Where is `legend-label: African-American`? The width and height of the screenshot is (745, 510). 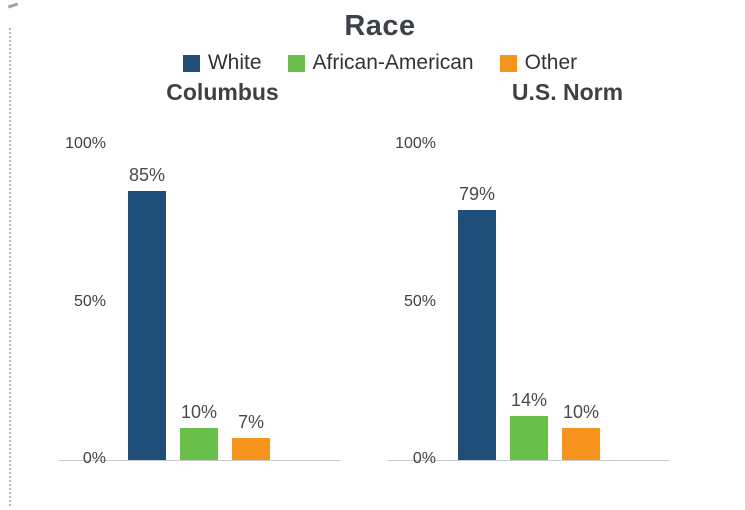
legend-label: African-American is located at coordinates (393, 62).